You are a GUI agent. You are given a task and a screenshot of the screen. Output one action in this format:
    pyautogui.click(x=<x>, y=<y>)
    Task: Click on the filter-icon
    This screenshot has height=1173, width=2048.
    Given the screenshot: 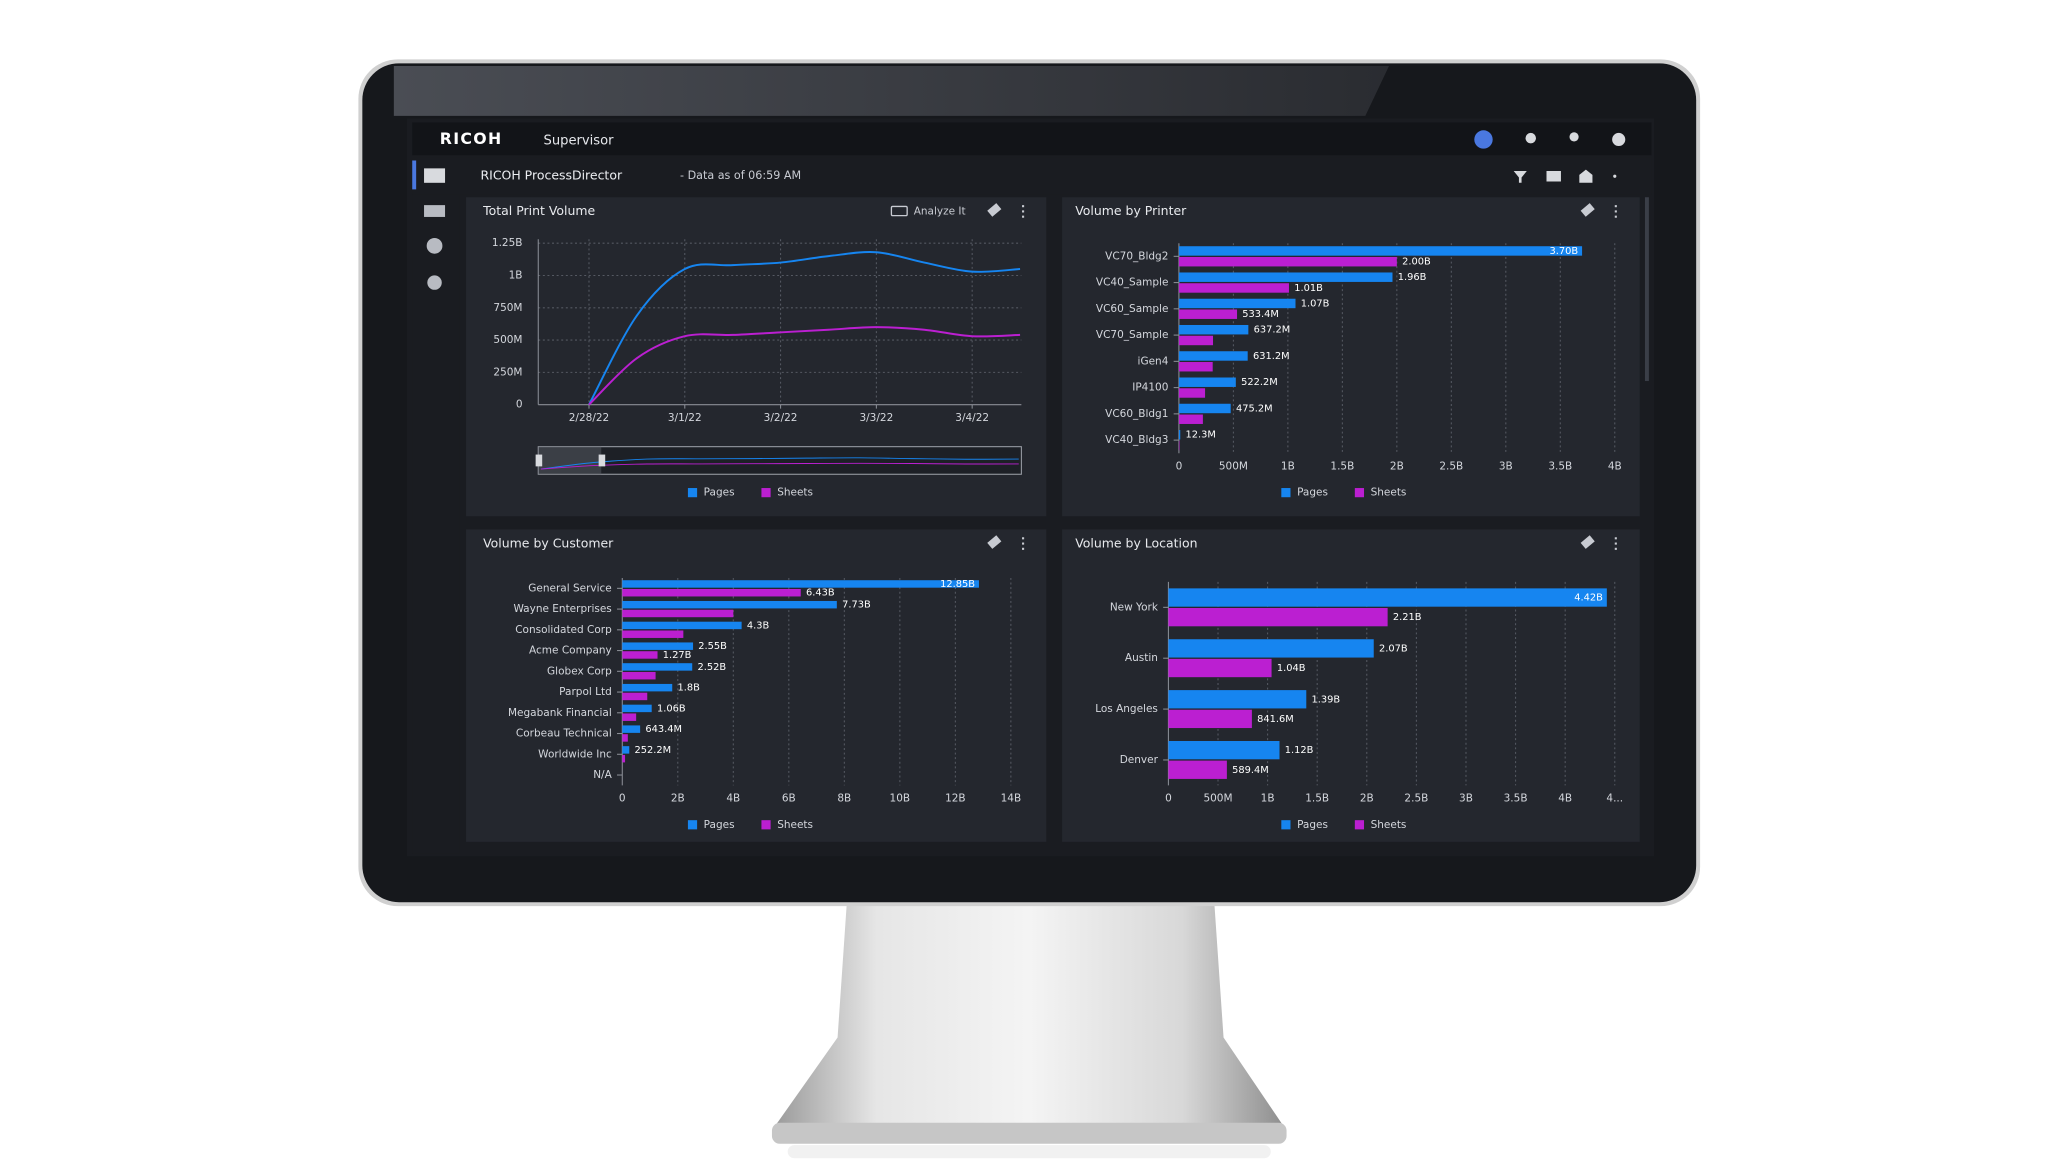 What is the action you would take?
    pyautogui.click(x=1520, y=176)
    